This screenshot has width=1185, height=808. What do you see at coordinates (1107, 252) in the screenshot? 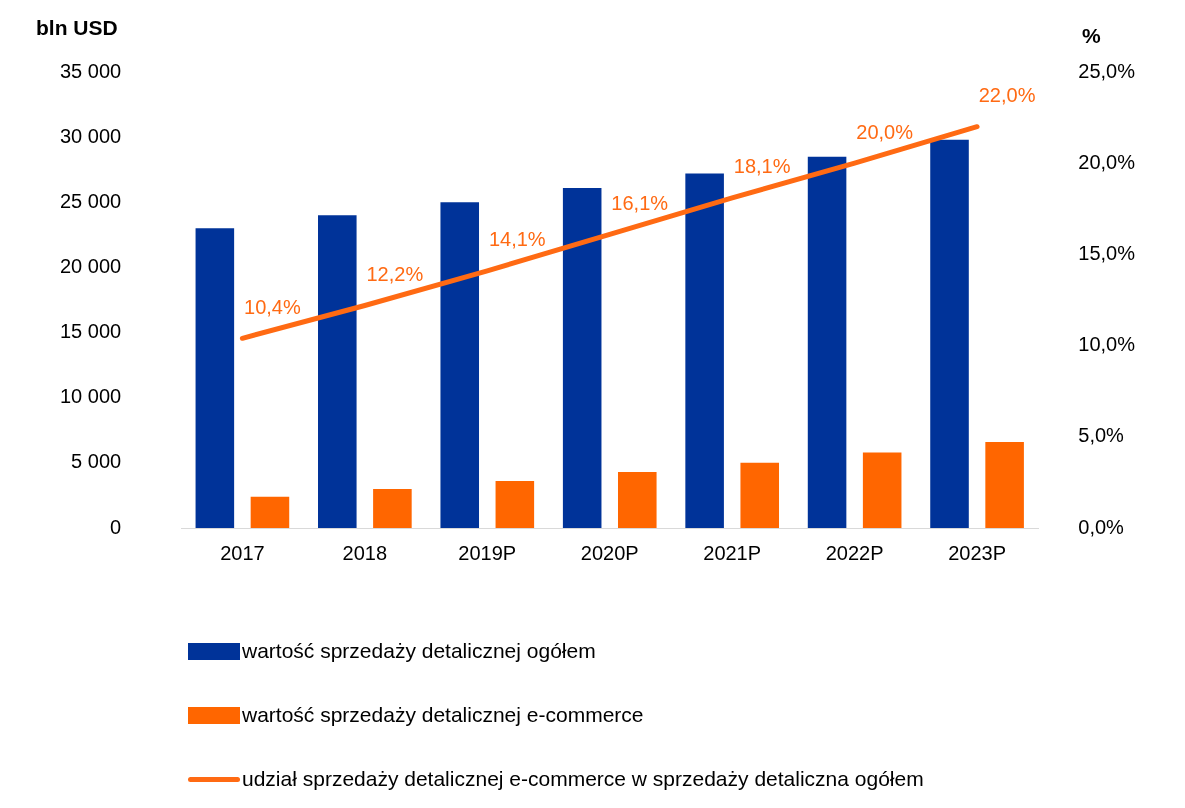
I see `y2-tick-label: 15,0%` at bounding box center [1107, 252].